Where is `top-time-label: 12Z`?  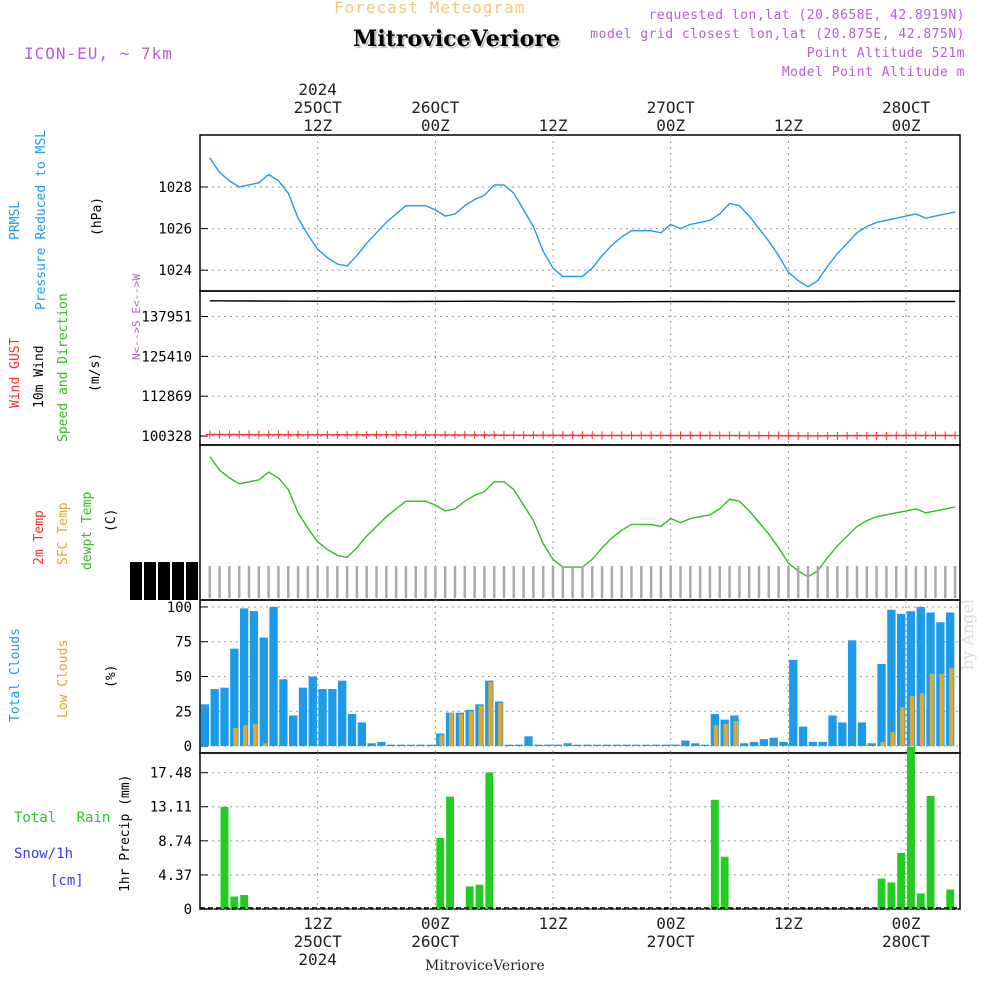
top-time-label: 12Z is located at coordinates (788, 125).